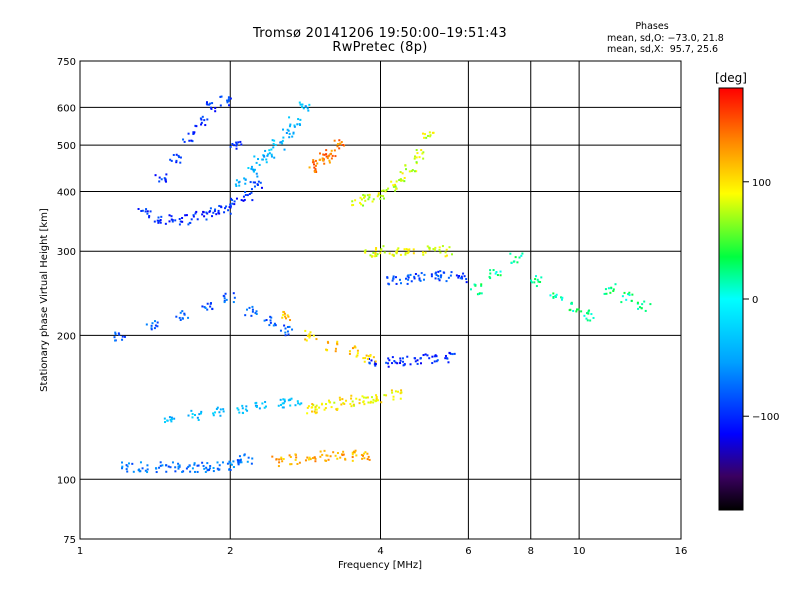 The image size is (800, 600). What do you see at coordinates (531, 551) in the screenshot?
I see `x-tick-label: 8` at bounding box center [531, 551].